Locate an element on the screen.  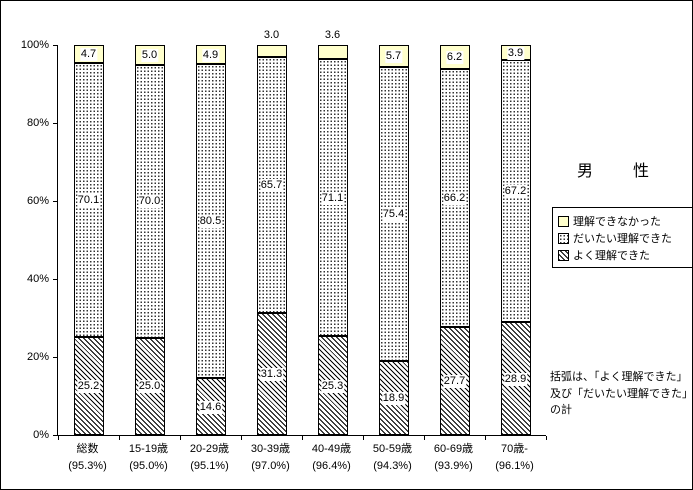
x-category-label: 70歳- (96.1%) is located at coordinates (514, 458).